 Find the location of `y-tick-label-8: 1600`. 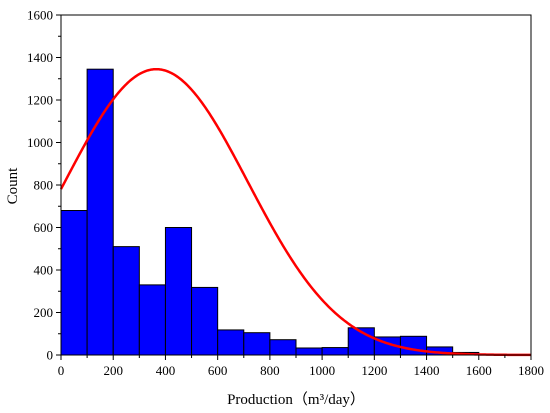

y-tick-label-8: 1600 is located at coordinates (40, 15).